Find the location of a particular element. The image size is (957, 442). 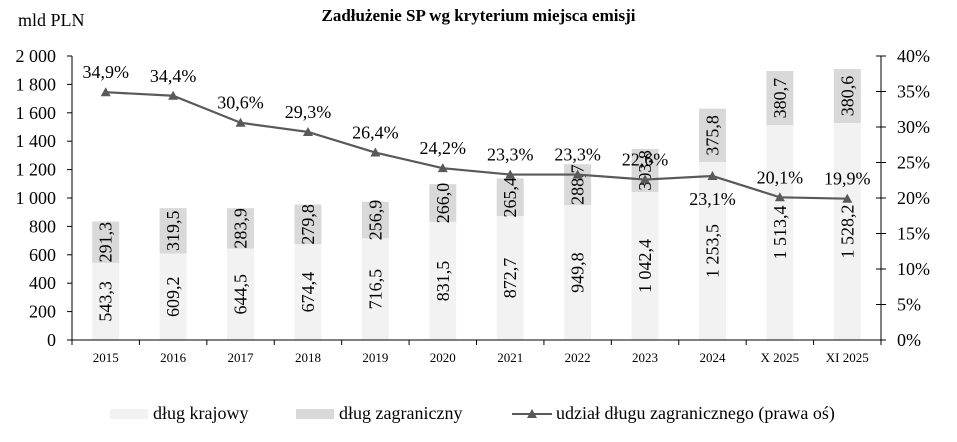

bar-label-domestic: 1 042,4 is located at coordinates (645, 266).